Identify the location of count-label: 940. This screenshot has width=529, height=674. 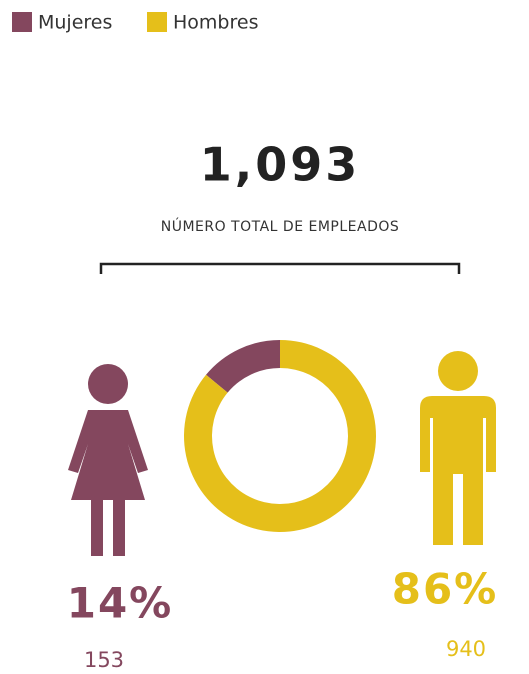
(466, 649).